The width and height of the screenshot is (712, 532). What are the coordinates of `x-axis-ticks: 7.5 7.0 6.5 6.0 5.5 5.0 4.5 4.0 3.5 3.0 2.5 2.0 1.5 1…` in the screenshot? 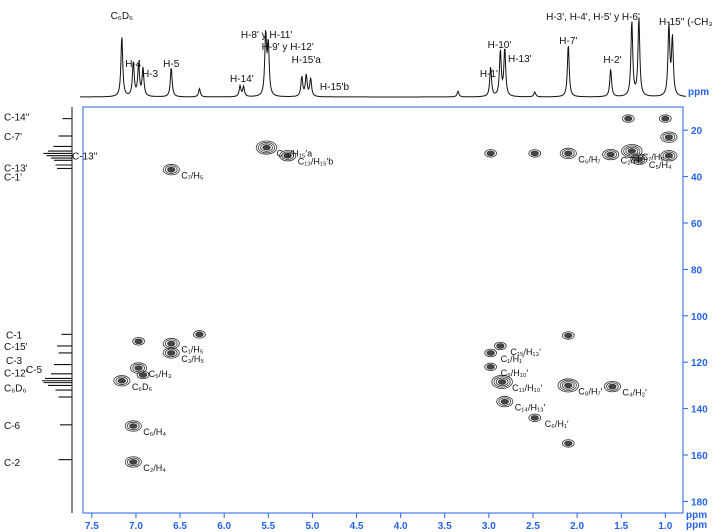 It's located at (379, 522).